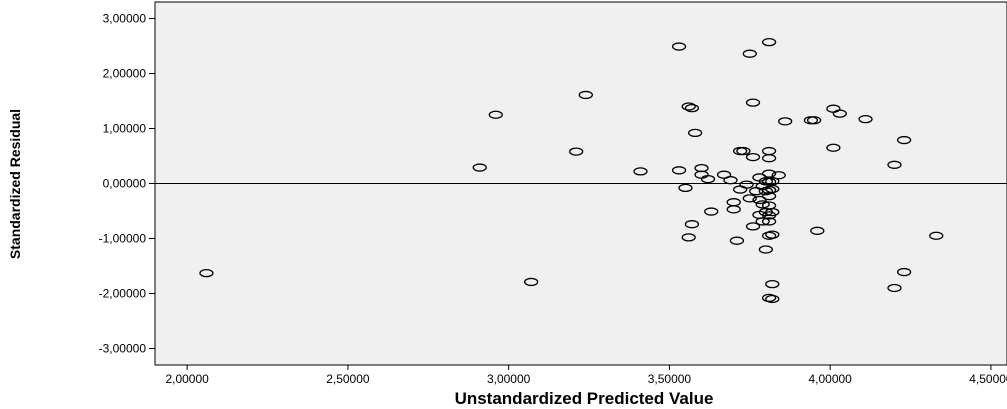 The image size is (1007, 409). What do you see at coordinates (187, 379) in the screenshot?
I see `x-tick-label: 2,00000` at bounding box center [187, 379].